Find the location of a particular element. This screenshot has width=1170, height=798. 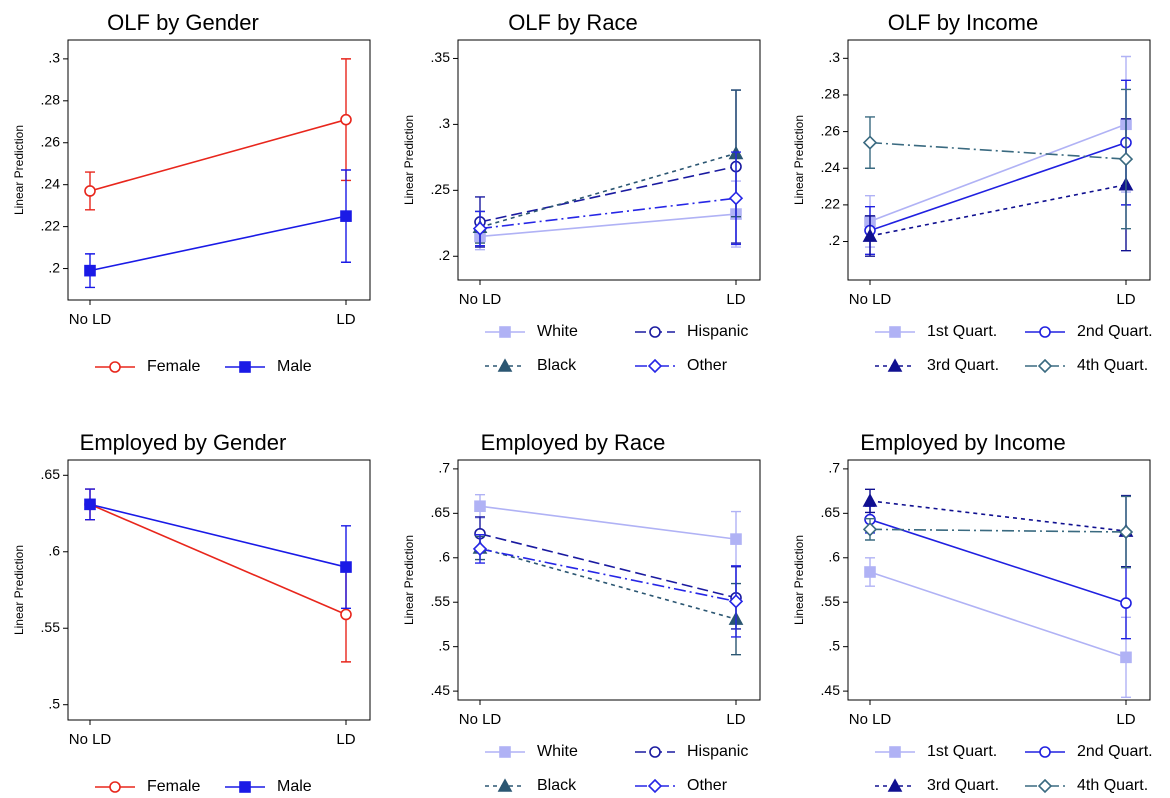

y-tick-label: .25 is located at coordinates (441, 189).